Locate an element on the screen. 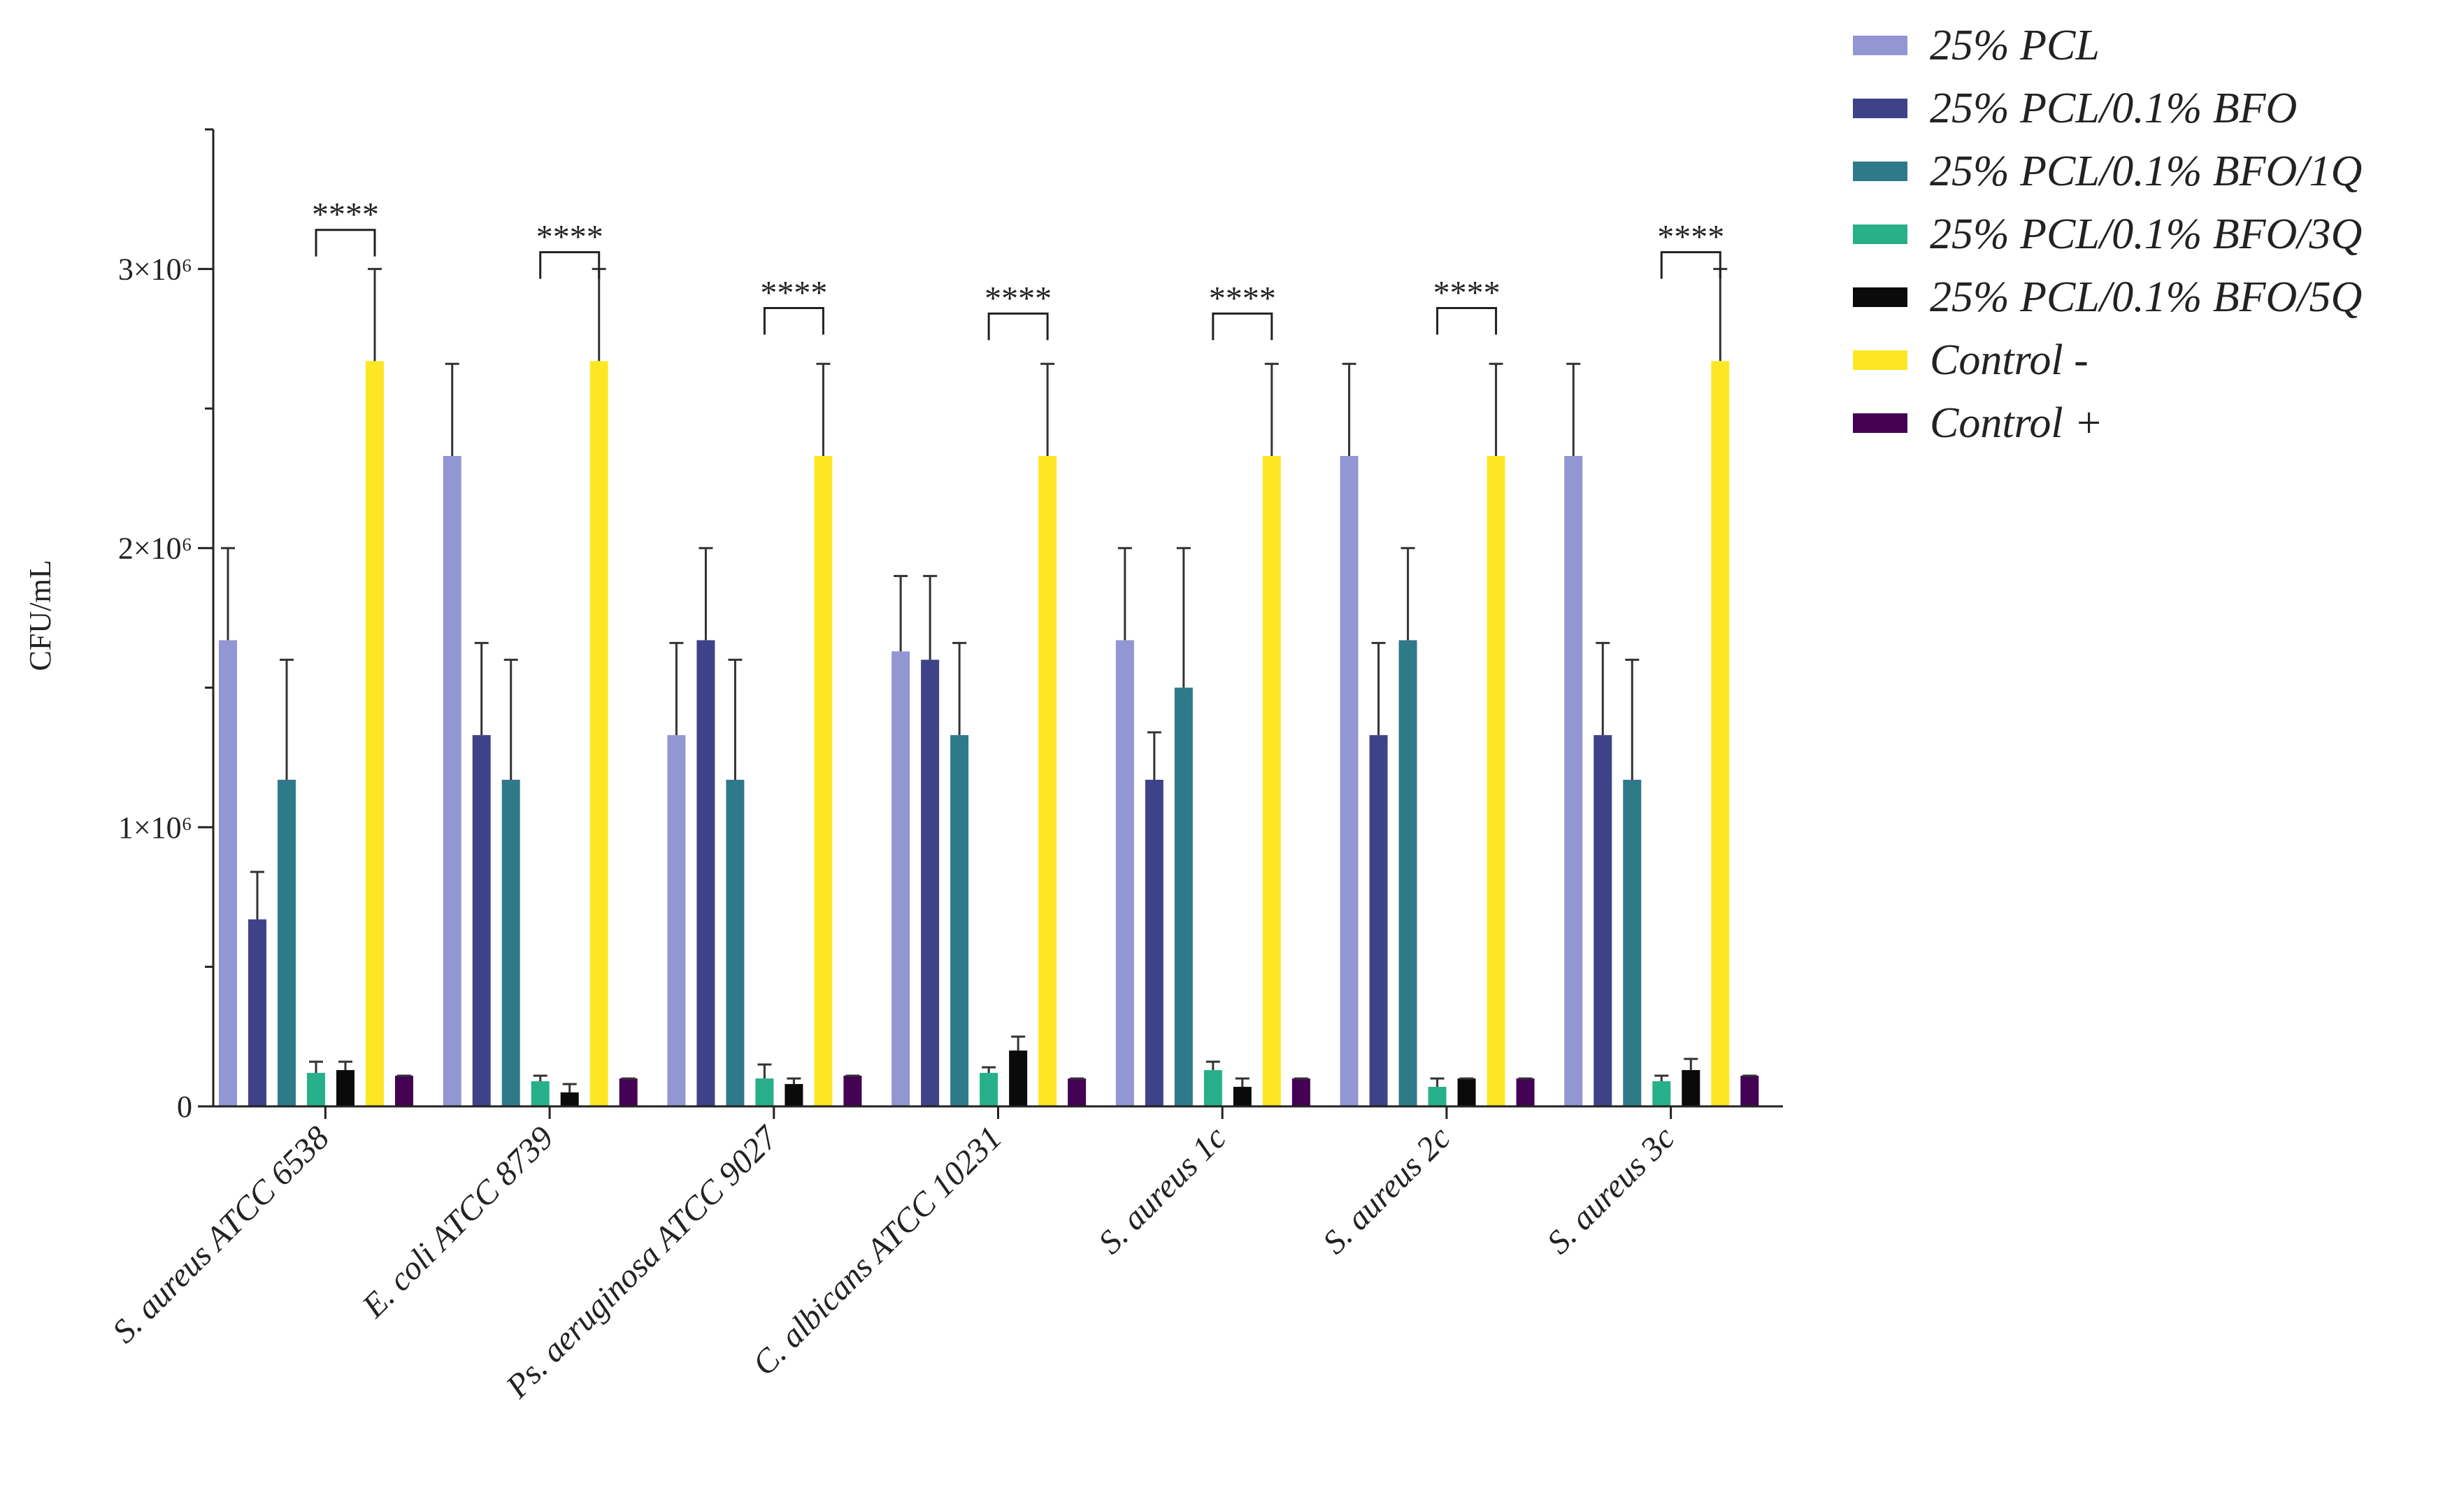 The width and height of the screenshot is (2464, 1498). x-tick-label: E. coli ATCC 8739 is located at coordinates (457, 1222).